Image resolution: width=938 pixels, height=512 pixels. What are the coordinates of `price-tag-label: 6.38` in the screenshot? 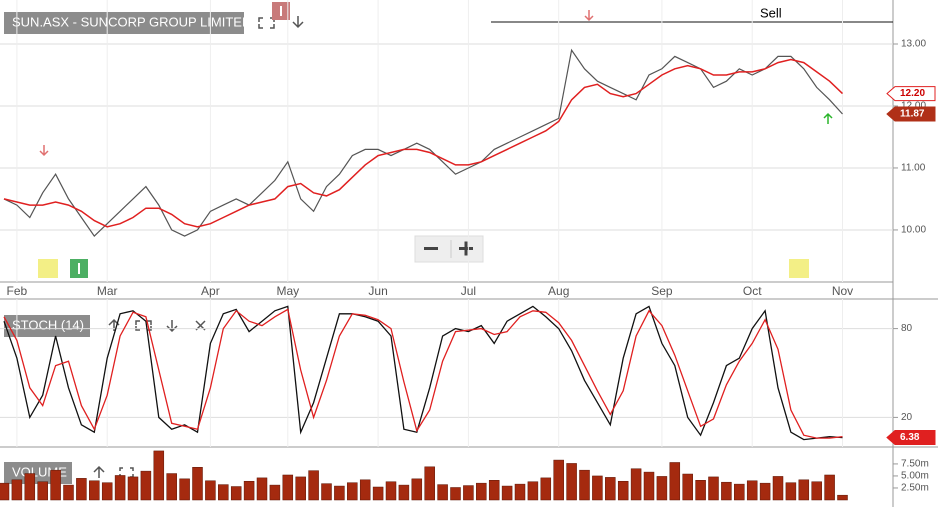 It's located at (910, 437).